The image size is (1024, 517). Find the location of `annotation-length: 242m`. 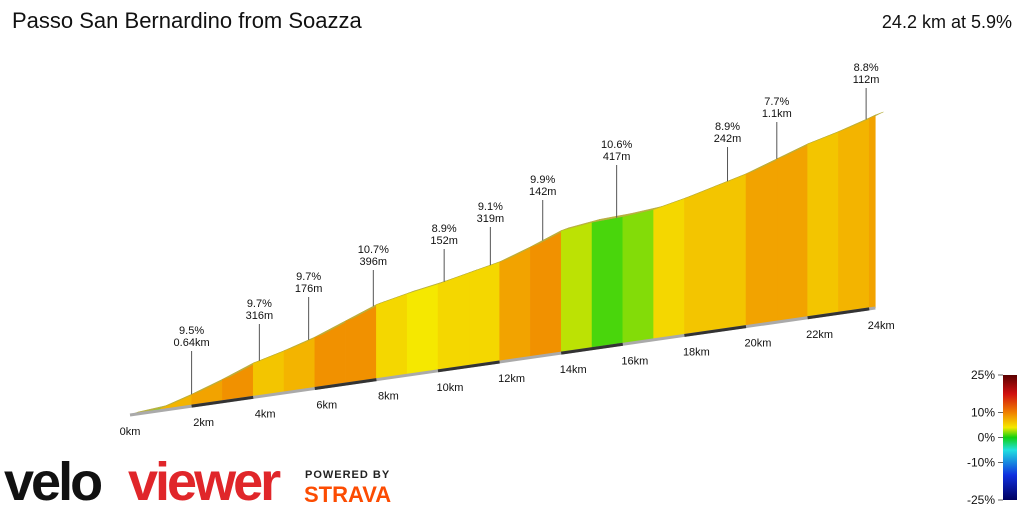

annotation-length: 242m is located at coordinates (728, 139).